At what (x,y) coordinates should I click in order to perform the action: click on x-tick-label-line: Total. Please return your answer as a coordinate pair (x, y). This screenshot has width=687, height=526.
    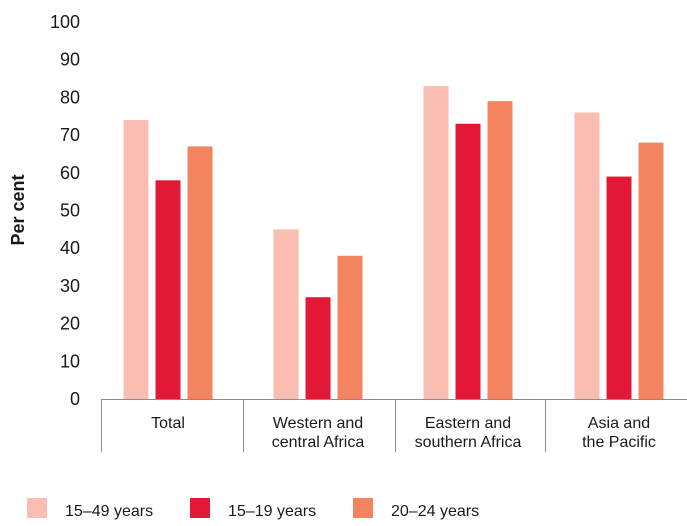
    Looking at the image, I should click on (168, 423).